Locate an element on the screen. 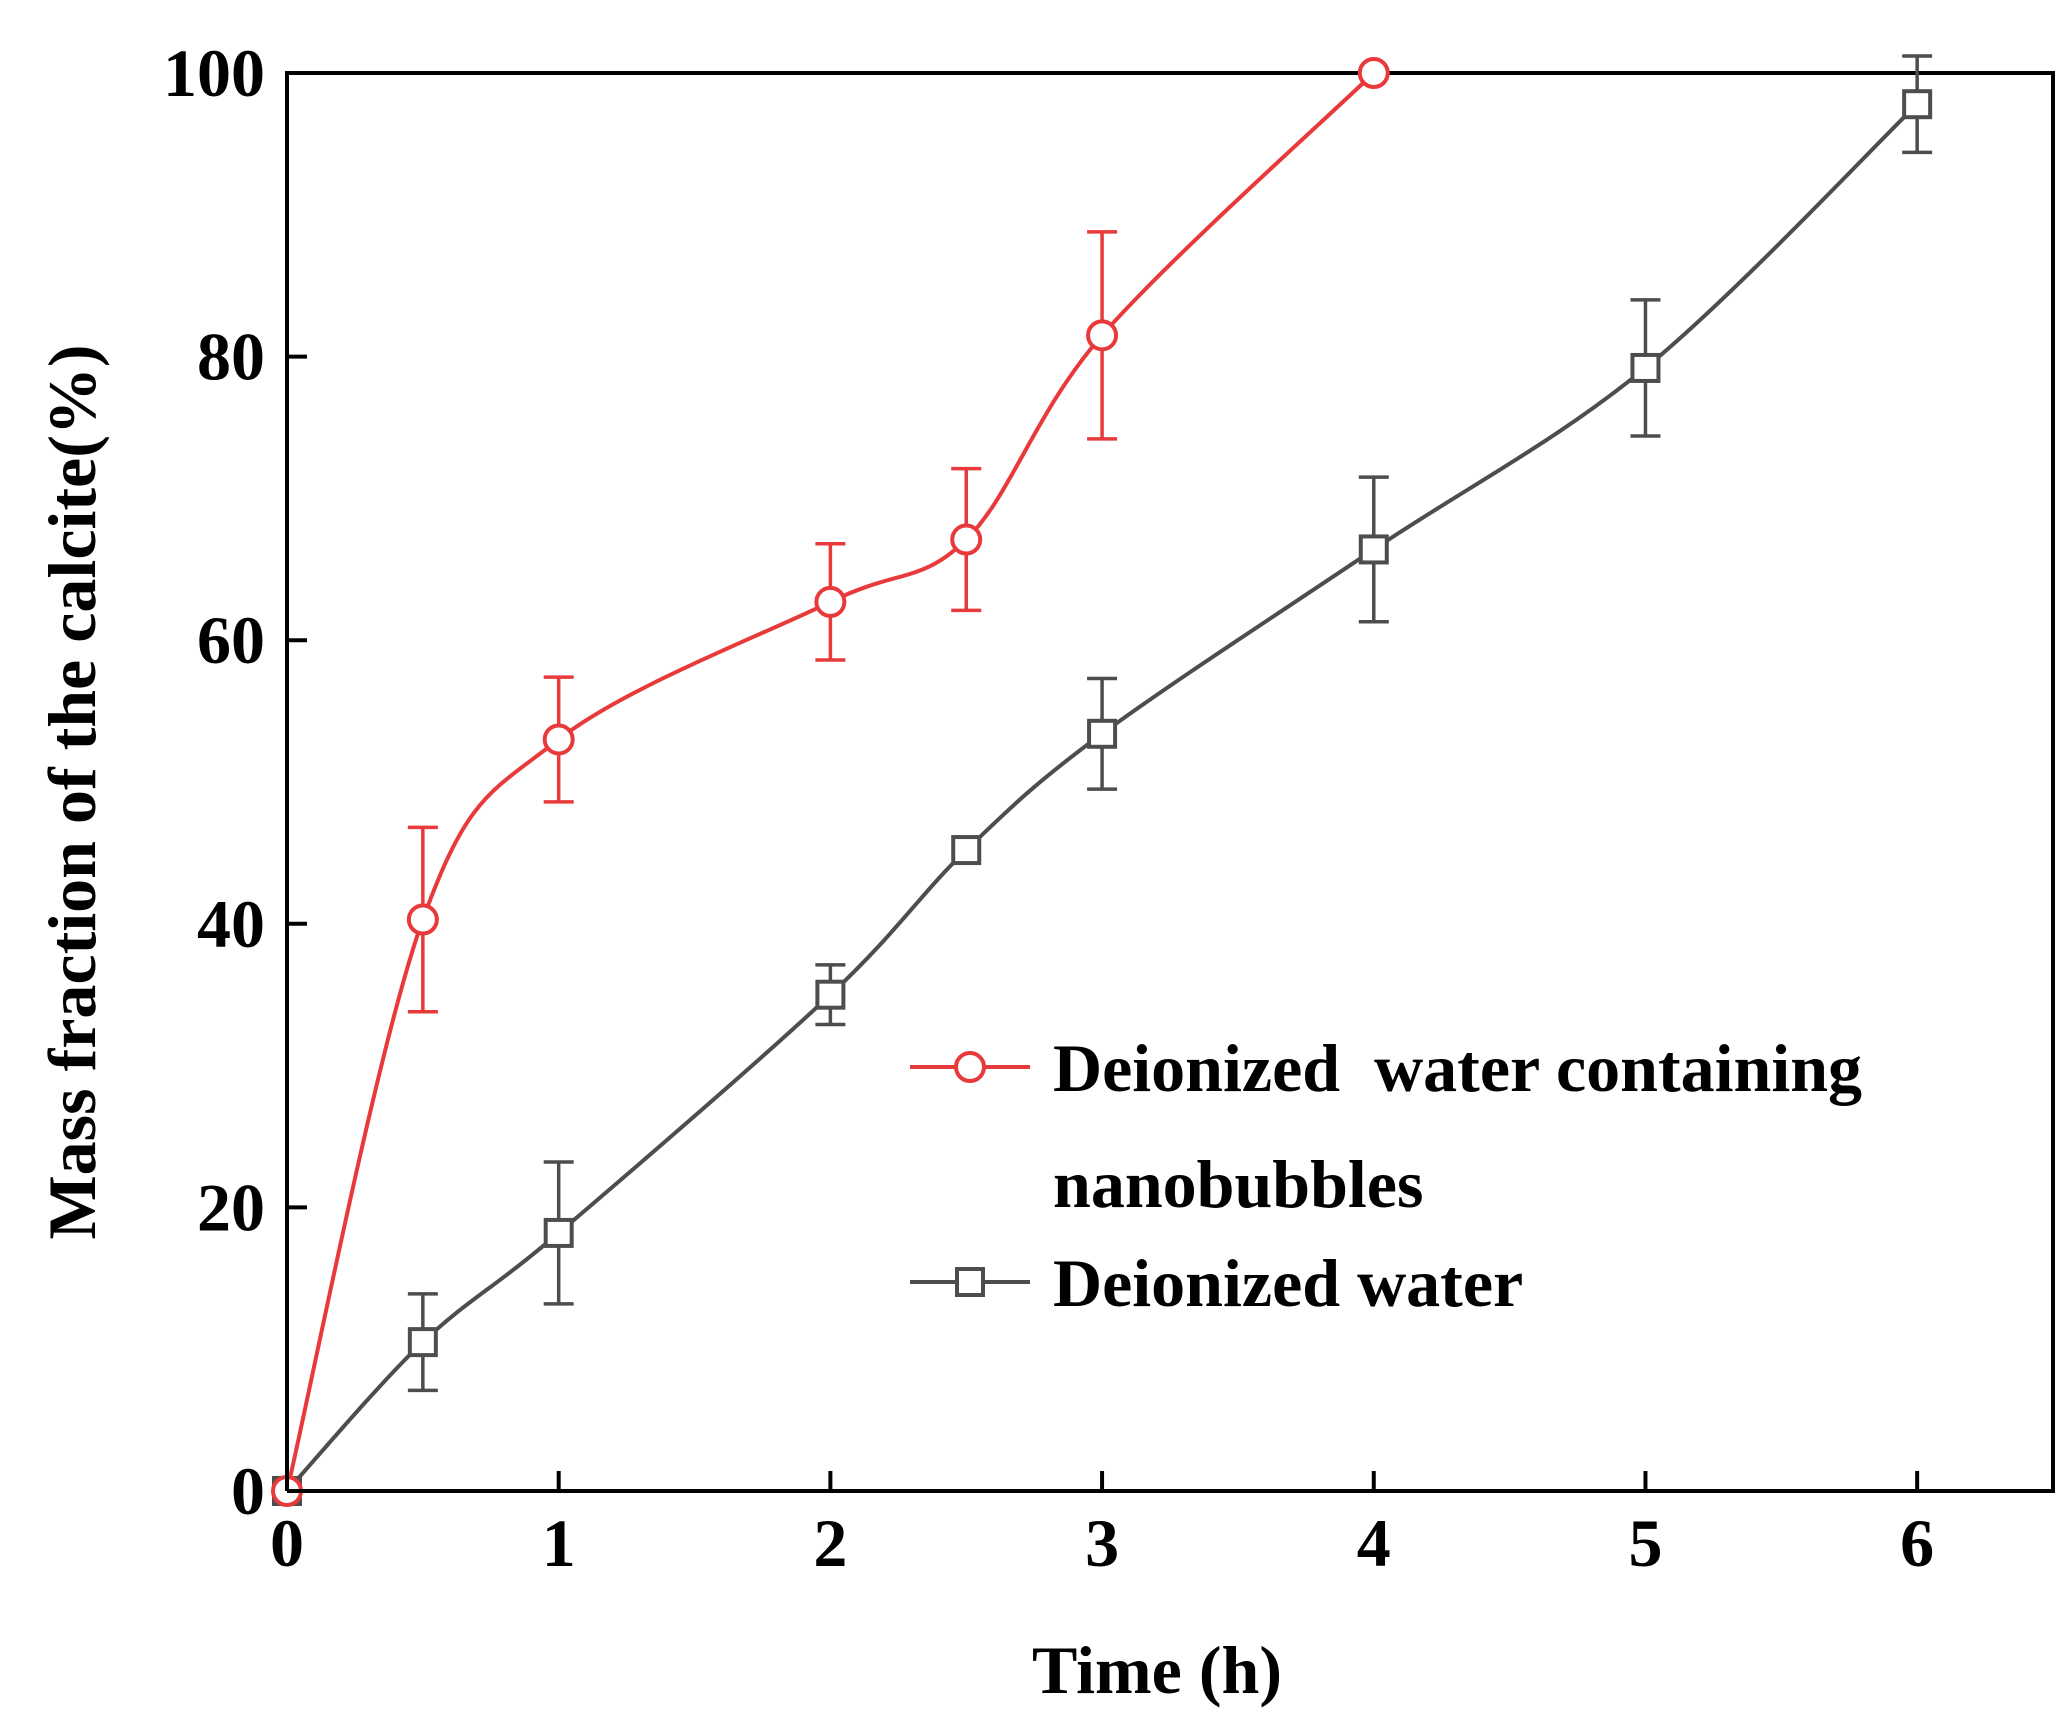  y-tick-label: 0 is located at coordinates (248, 1491).